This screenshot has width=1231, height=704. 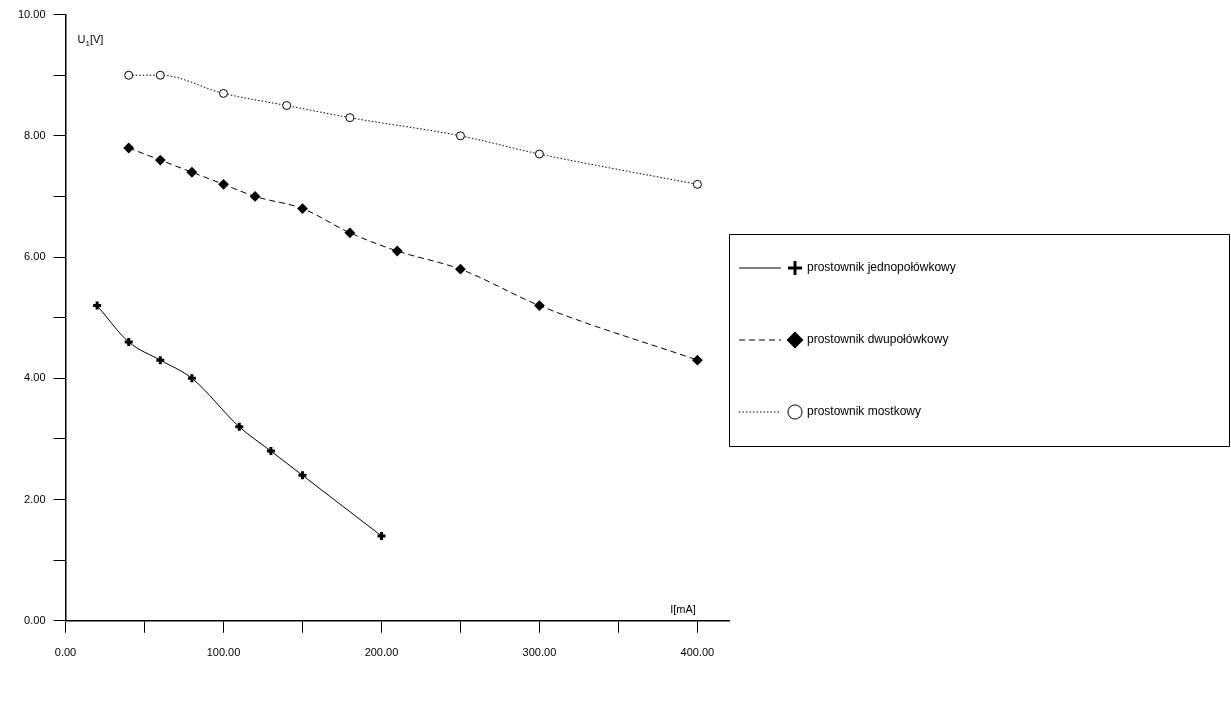 What do you see at coordinates (32, 13) in the screenshot?
I see `y-tick-label: 10.00` at bounding box center [32, 13].